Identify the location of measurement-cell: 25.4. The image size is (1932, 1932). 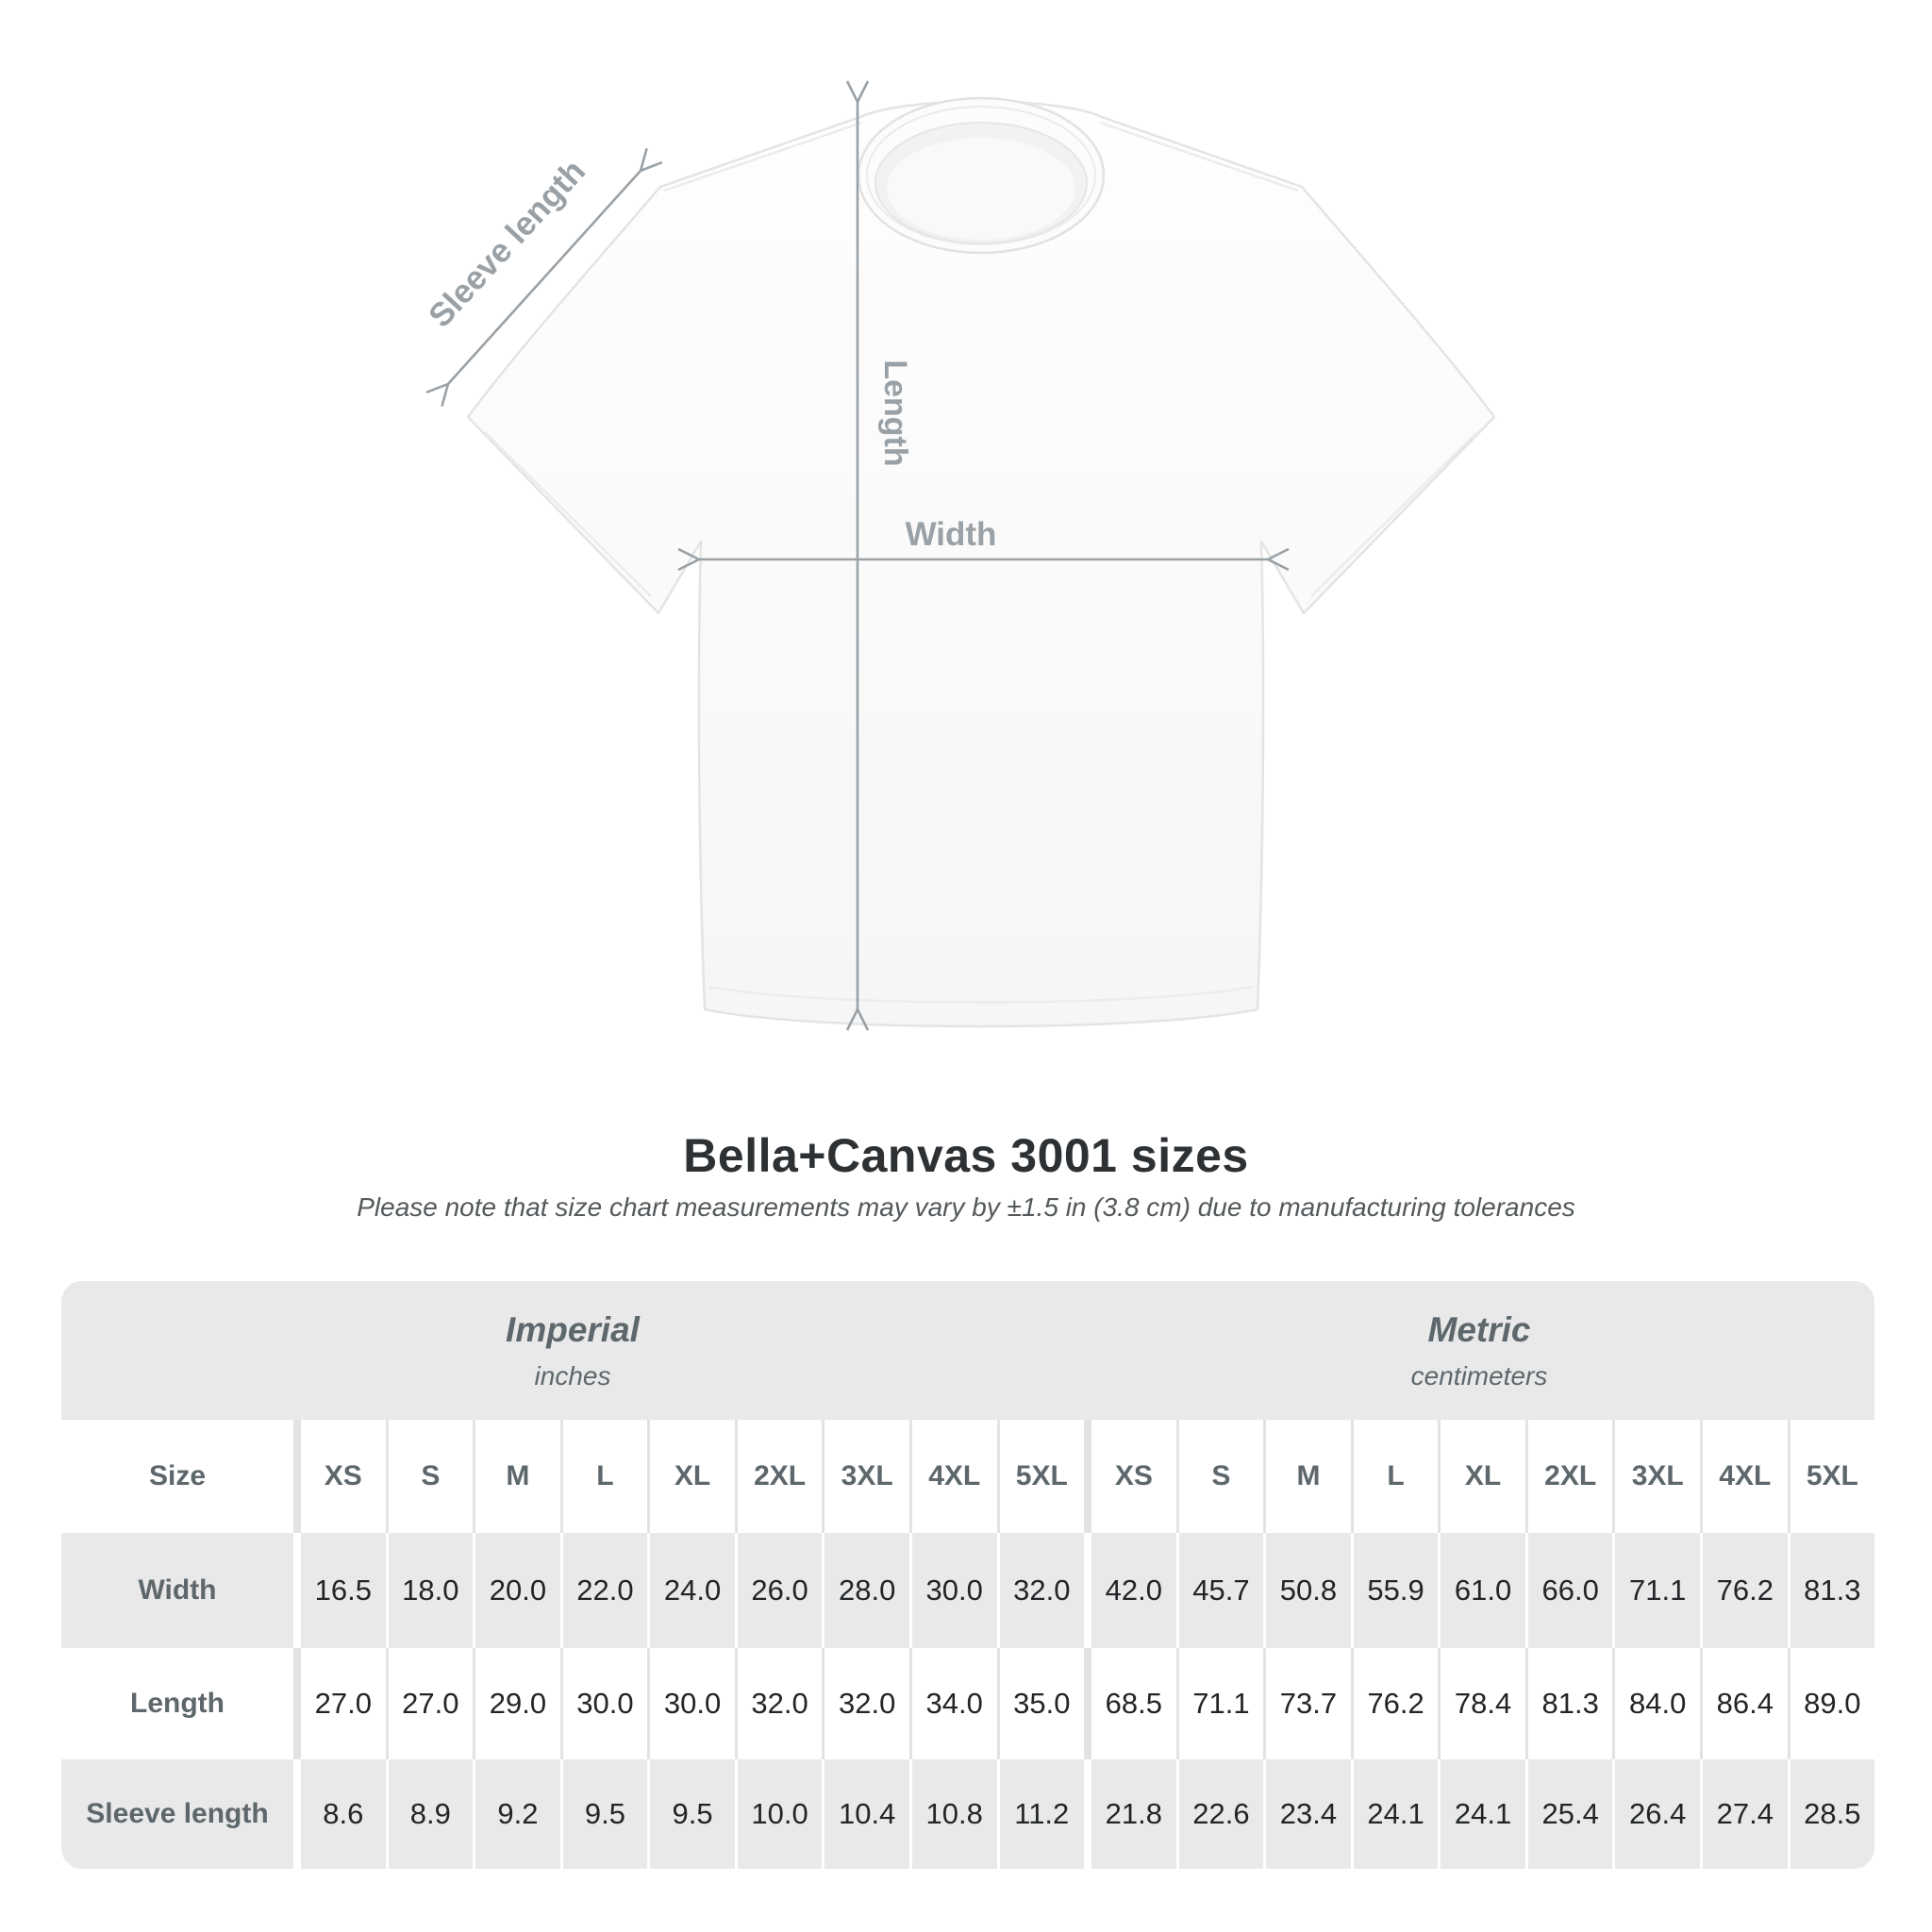
(1569, 1814).